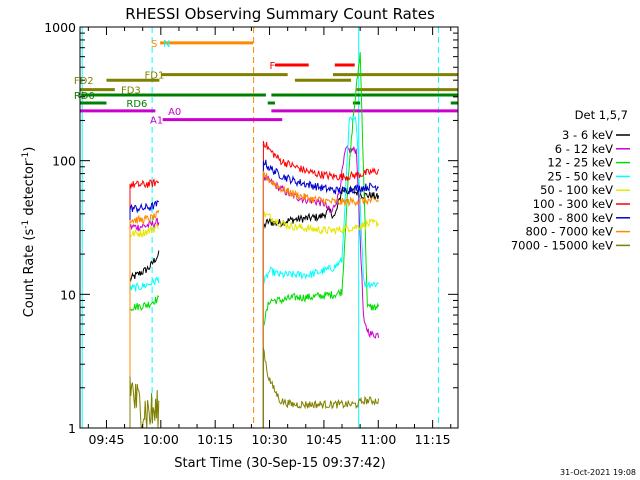 The width and height of the screenshot is (640, 480). Describe the element at coordinates (175, 83) in the screenshot. I see `flag-labels: S N F FD1 FD2 FD3 RD0 RD6 A0 A1` at that location.